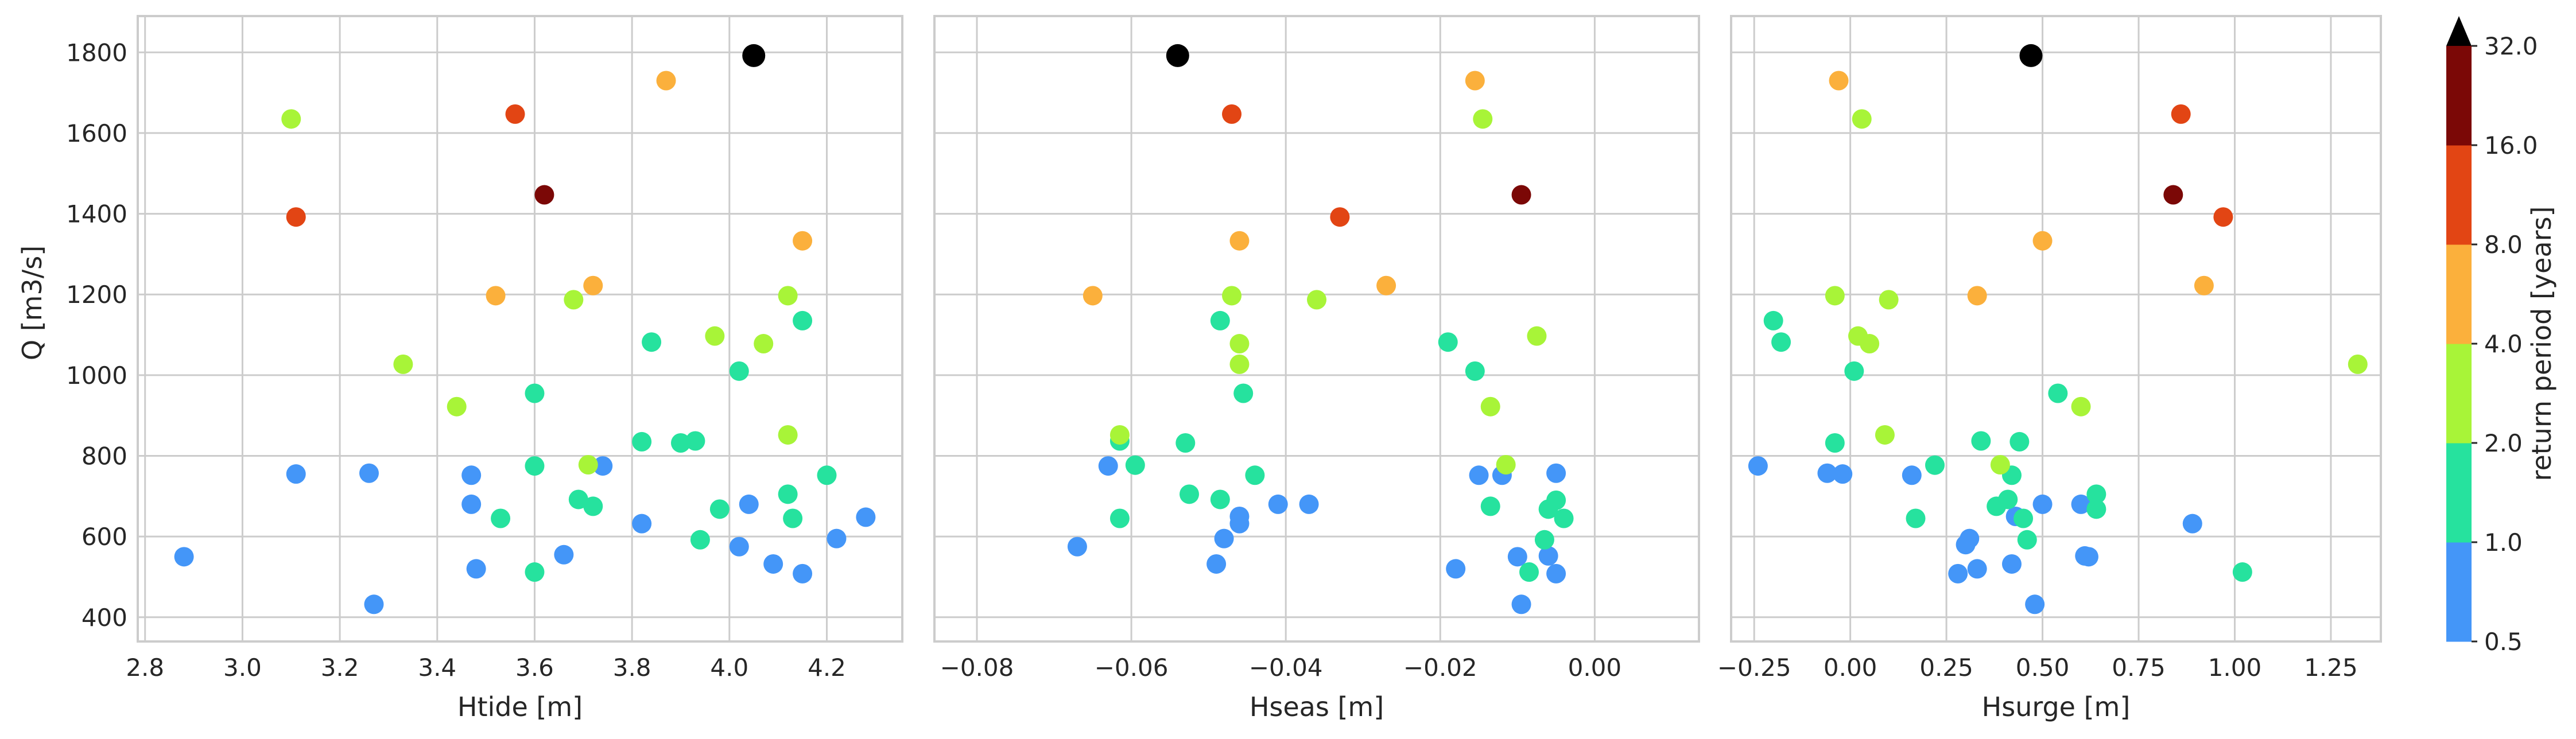 The width and height of the screenshot is (2576, 739). What do you see at coordinates (2541, 344) in the screenshot?
I see `colorbar-label: return period [years]` at bounding box center [2541, 344].